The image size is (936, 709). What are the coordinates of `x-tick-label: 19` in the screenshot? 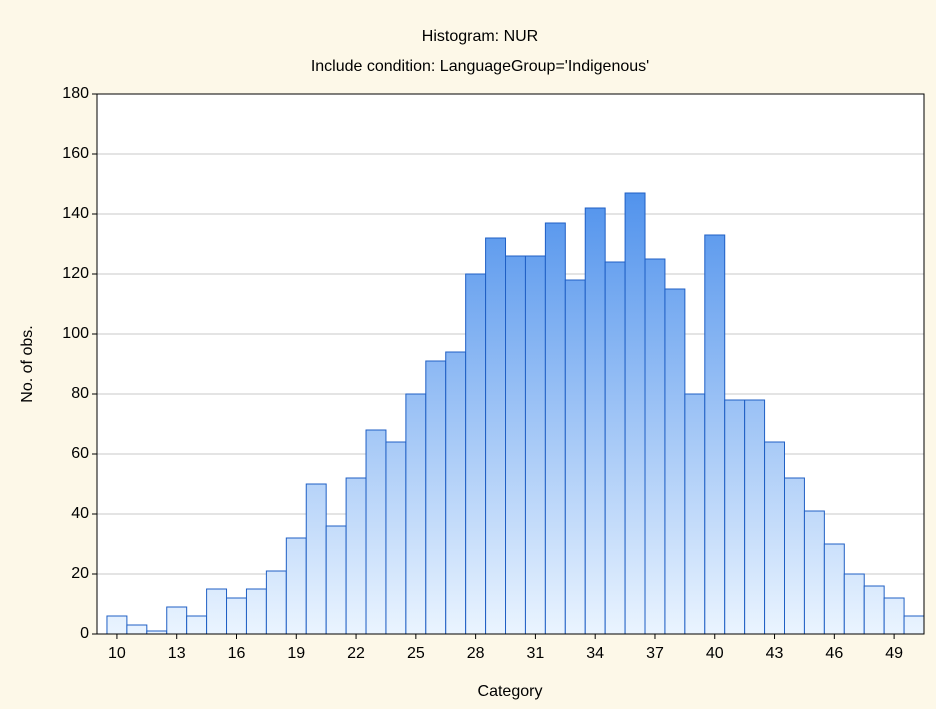 It's located at (296, 653).